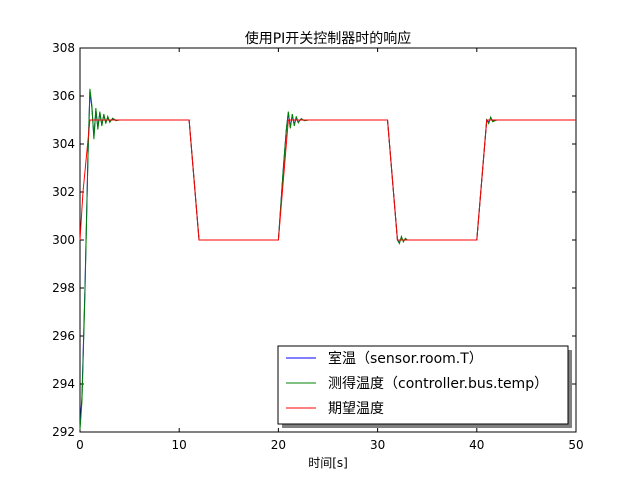 This screenshot has width=640, height=484. Describe the element at coordinates (278, 445) in the screenshot. I see `x-tick-label: 20` at that location.